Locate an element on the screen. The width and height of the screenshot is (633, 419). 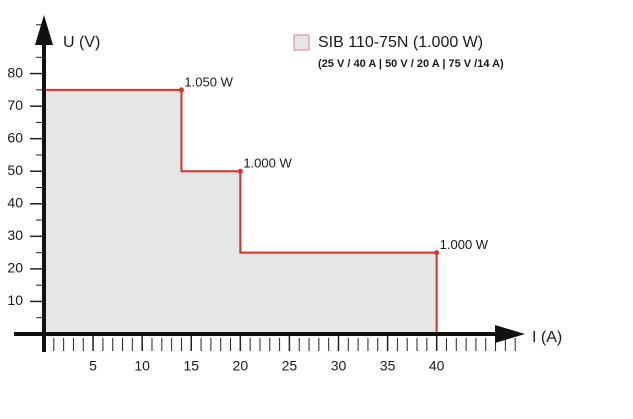
legend-swatch is located at coordinates (301, 42).